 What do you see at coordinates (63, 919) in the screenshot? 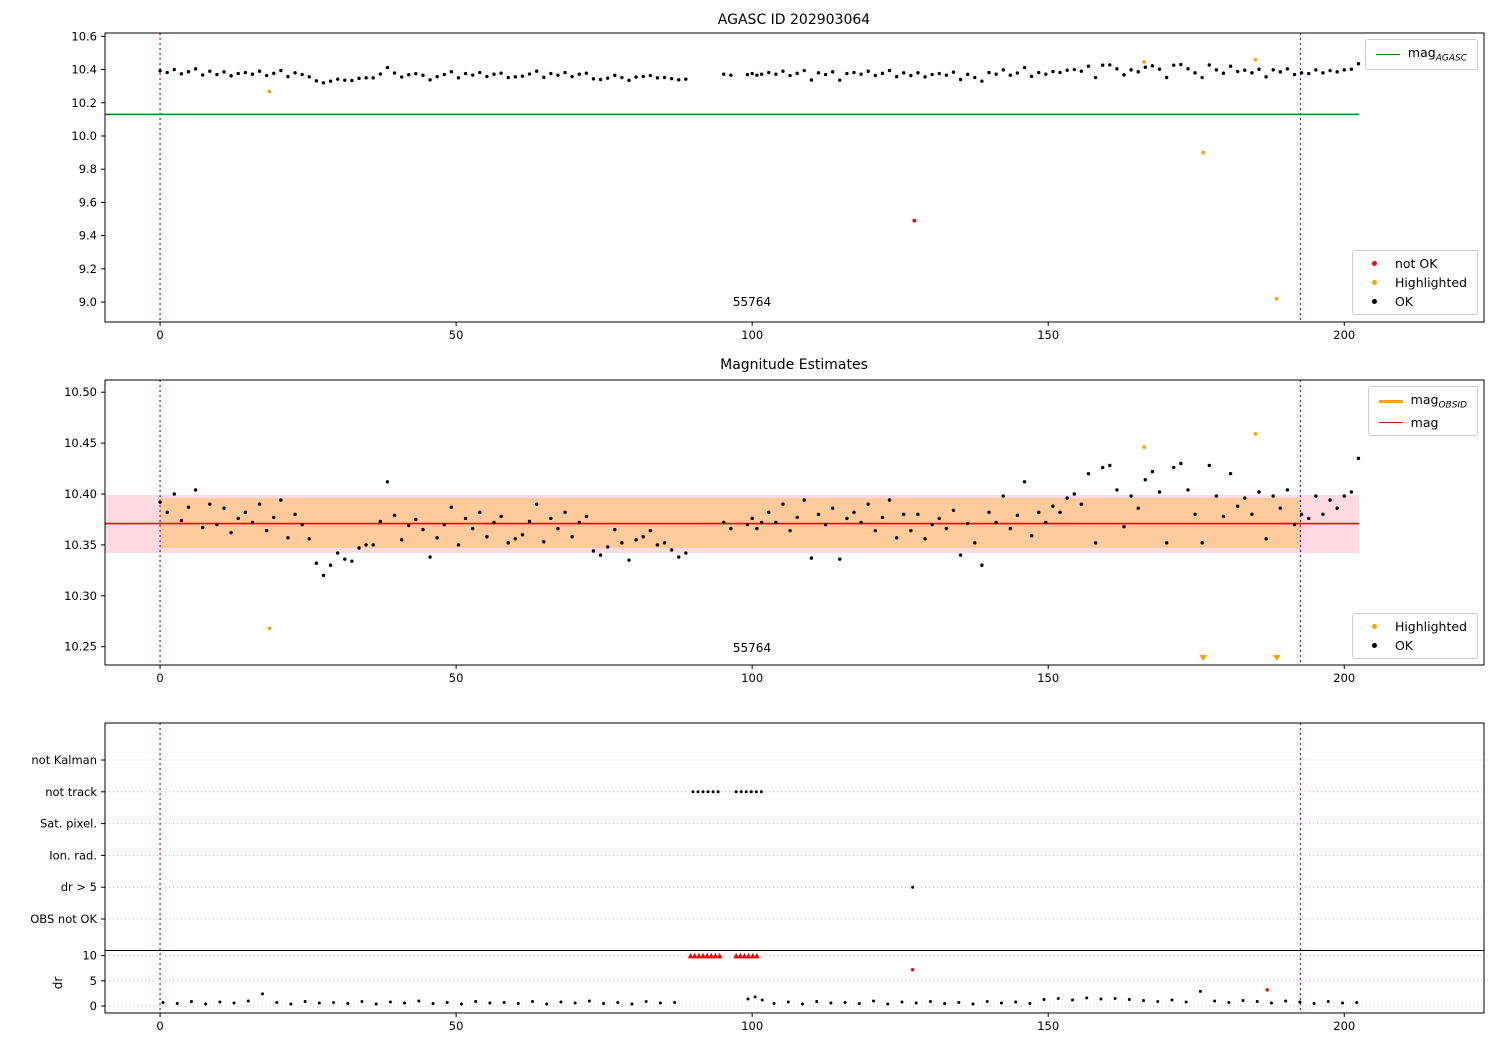
I see `svg-text: OBS not OK` at bounding box center [63, 919].